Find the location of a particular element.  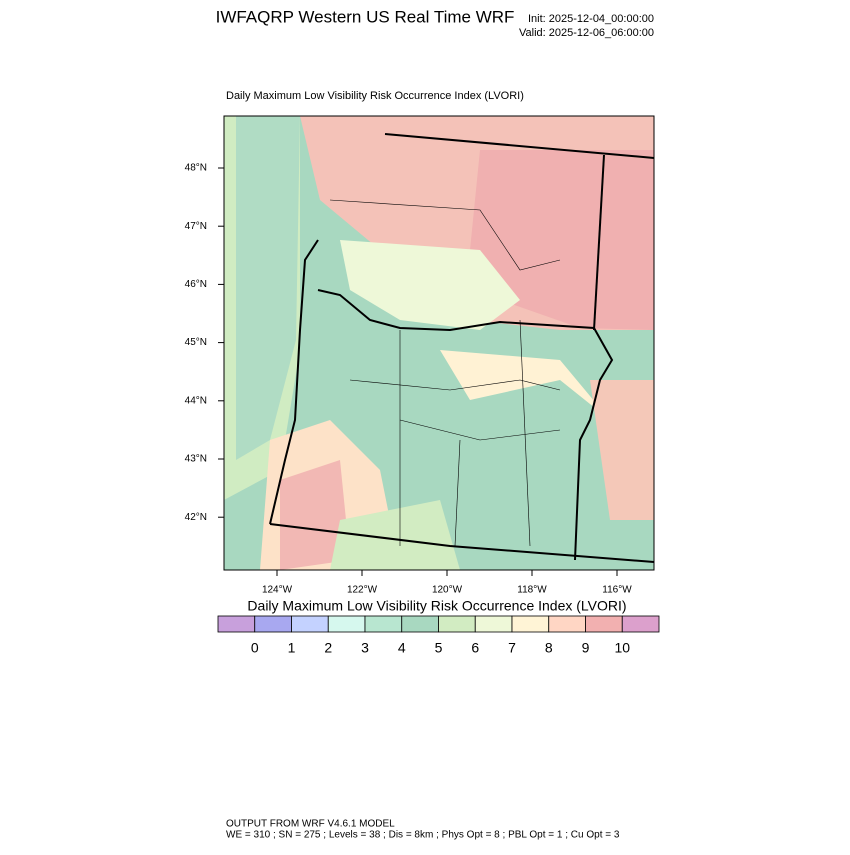

lon-label: 122°W is located at coordinates (362, 590).